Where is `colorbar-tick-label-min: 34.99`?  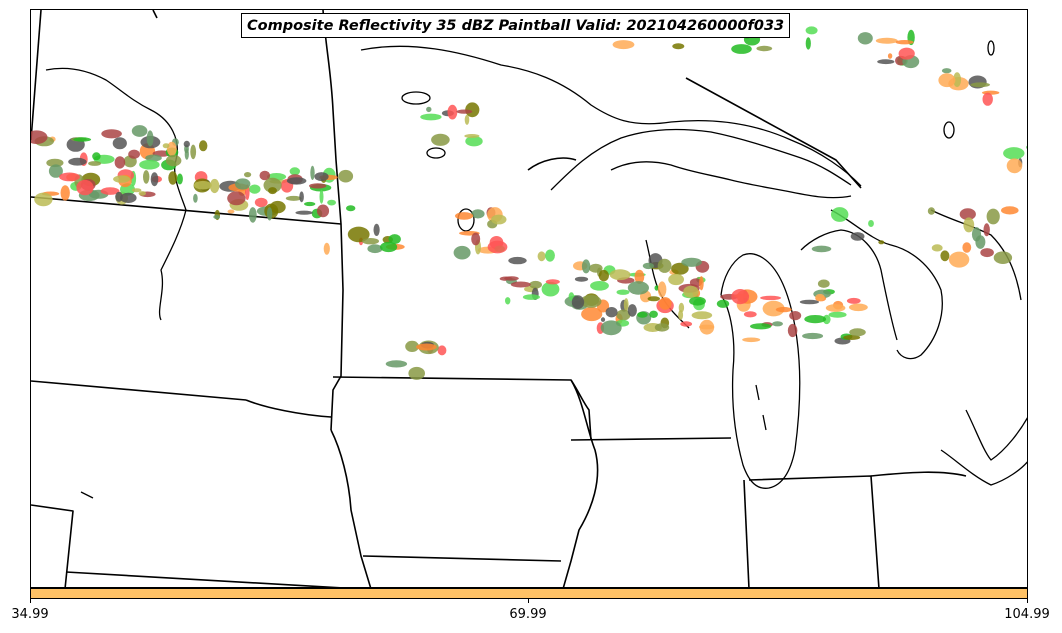
colorbar-tick-label-min: 34.99 is located at coordinates (30, 614).